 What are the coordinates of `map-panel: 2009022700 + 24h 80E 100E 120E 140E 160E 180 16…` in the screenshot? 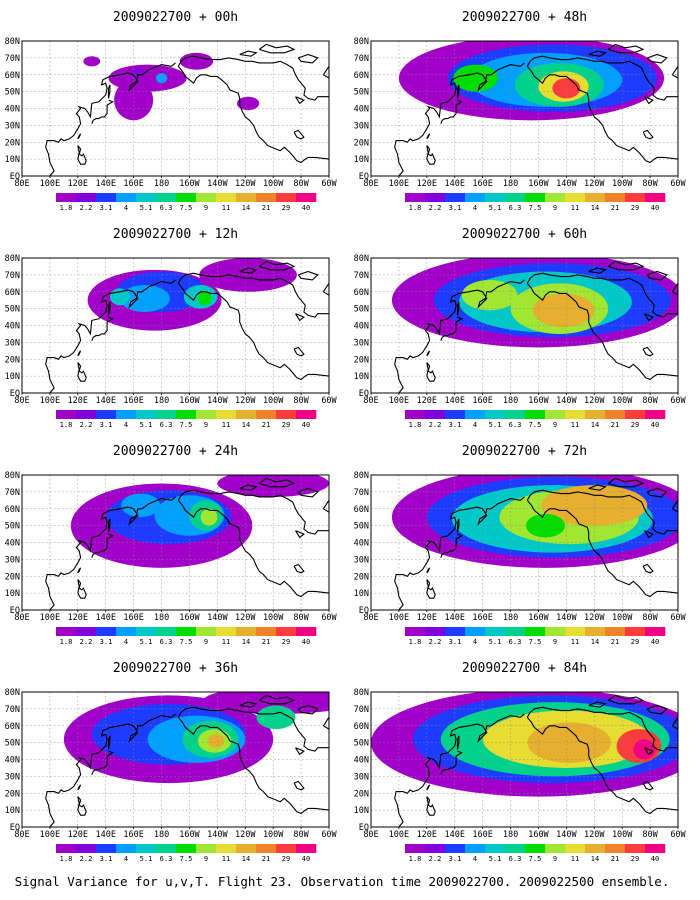 It's located at (171, 545).